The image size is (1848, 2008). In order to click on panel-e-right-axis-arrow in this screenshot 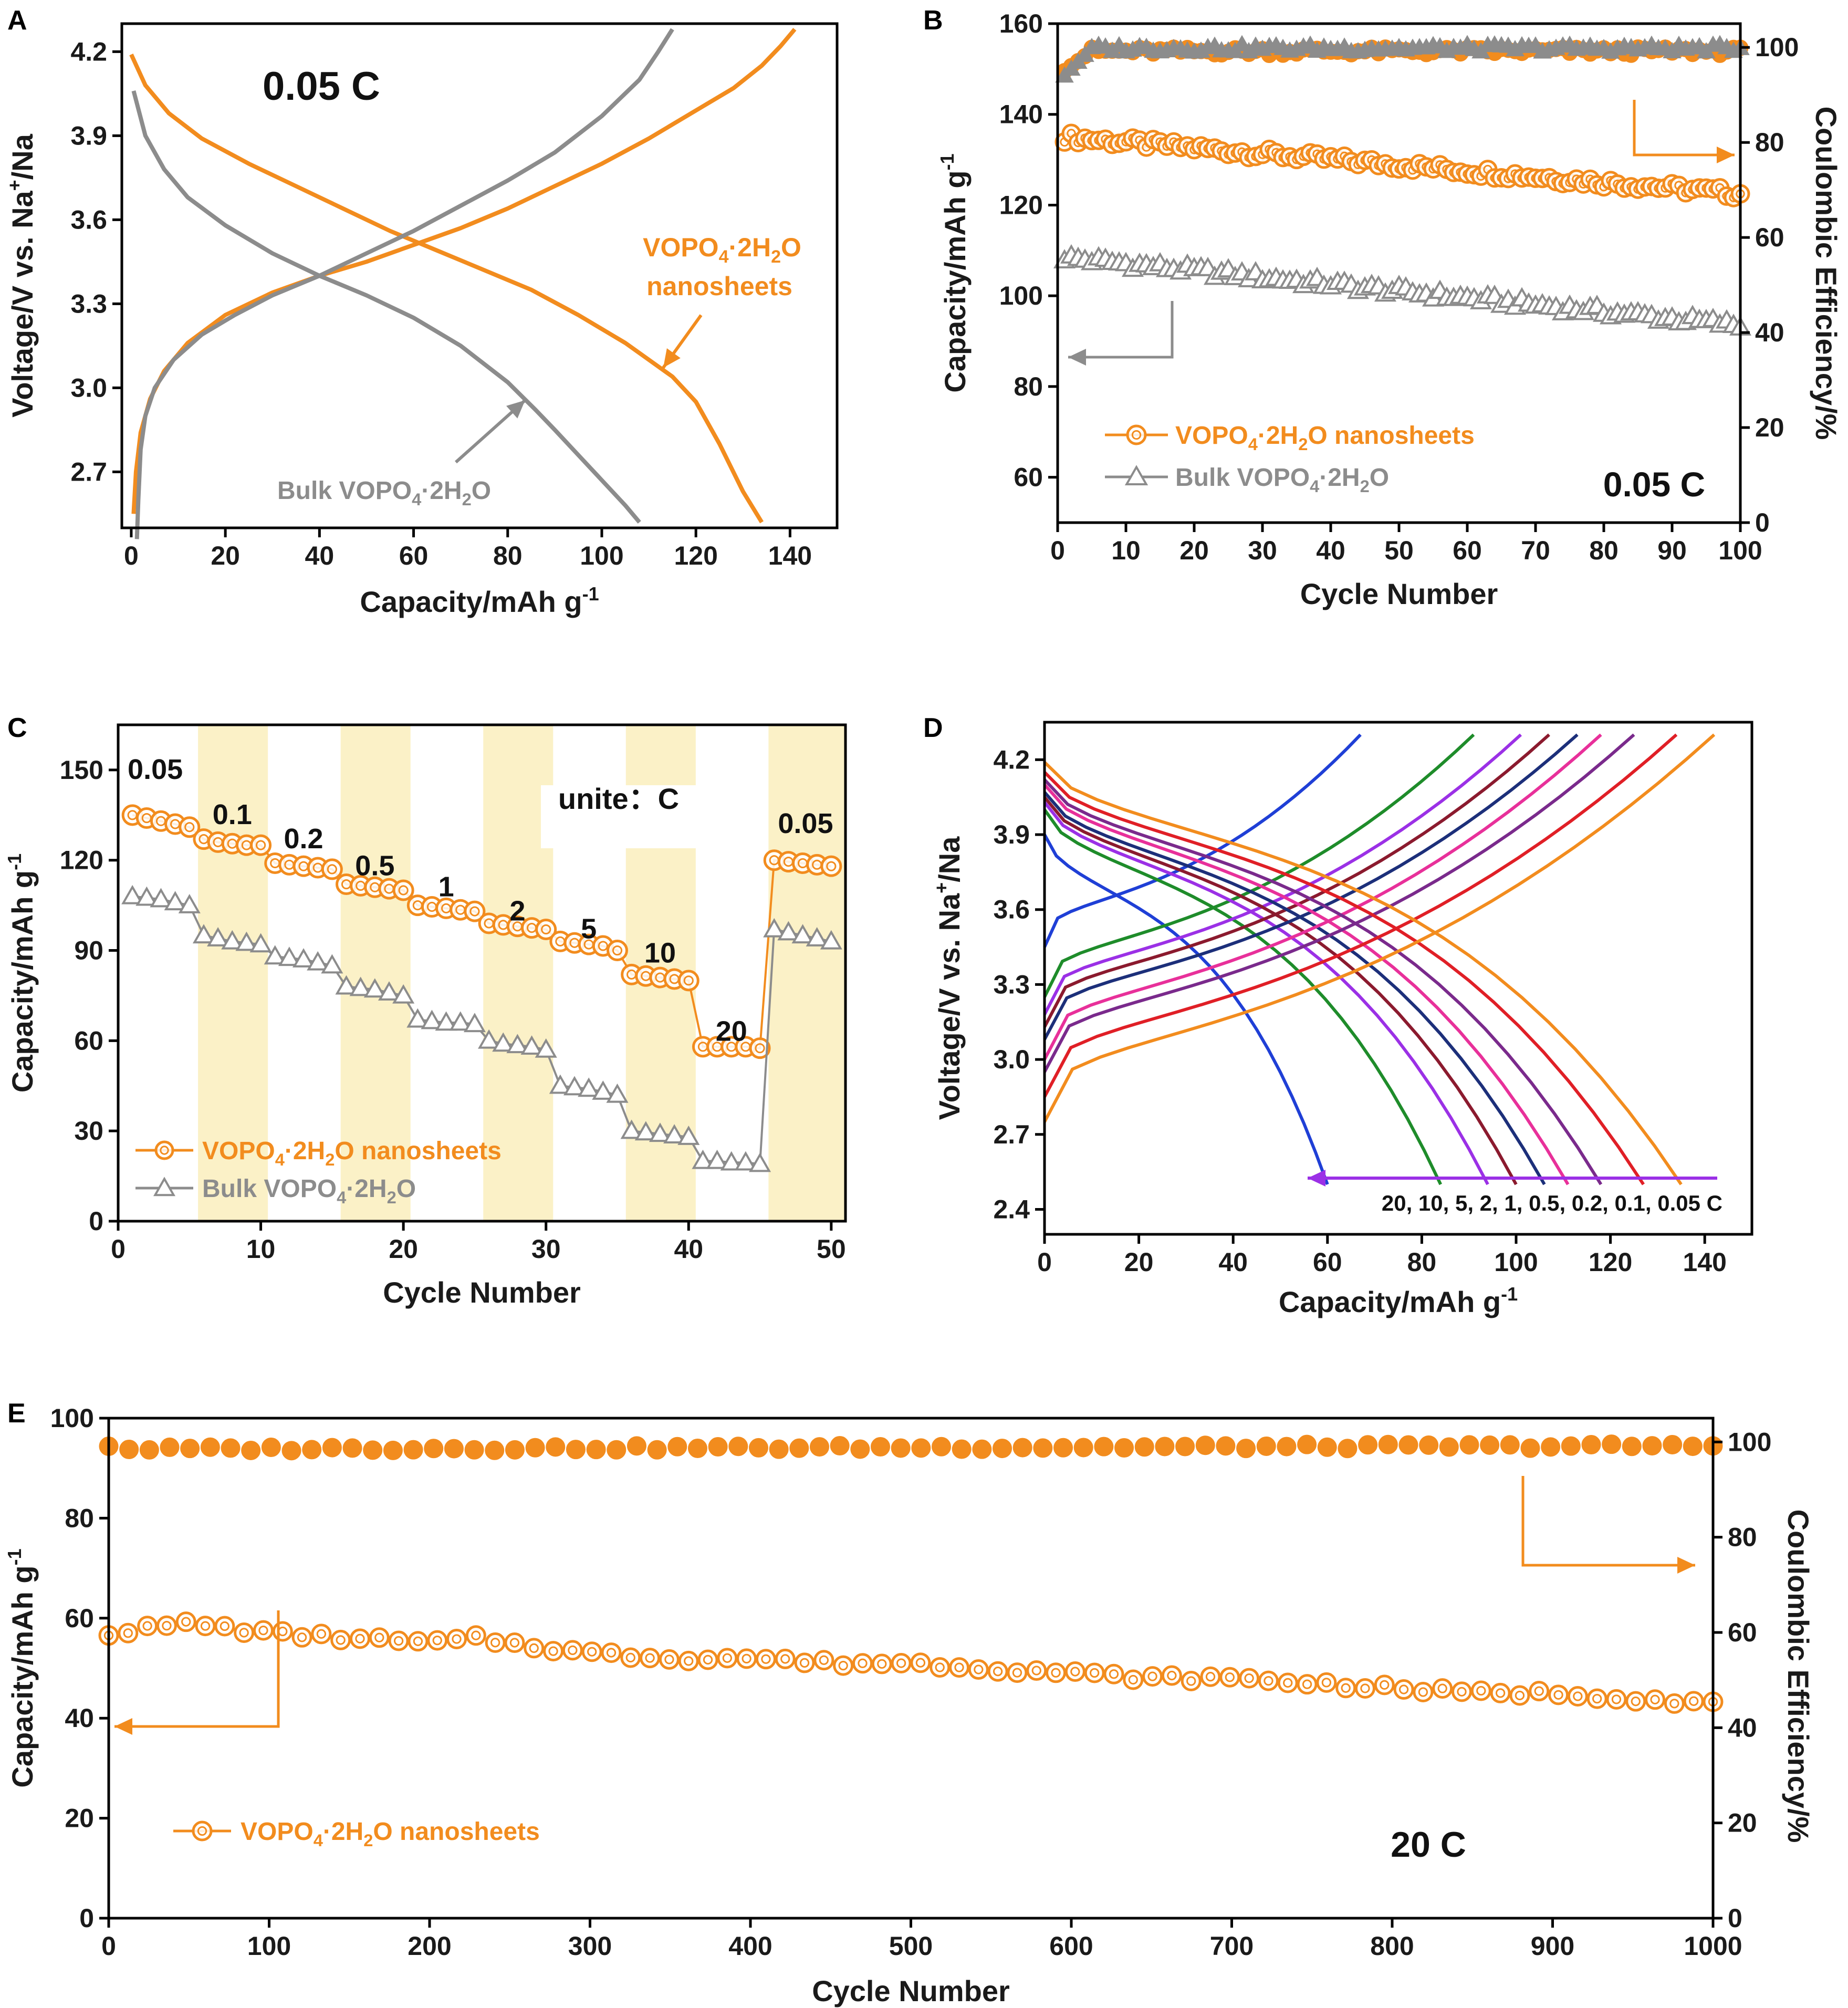, I will do `click(1608, 1521)`.